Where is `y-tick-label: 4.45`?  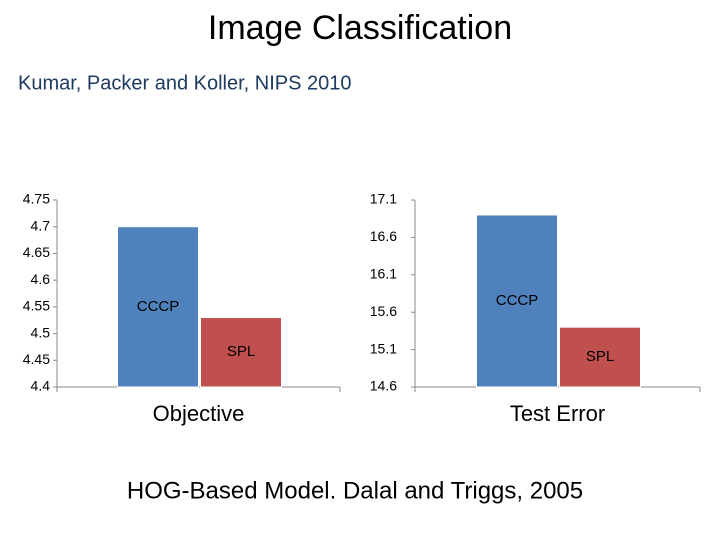 y-tick-label: 4.45 is located at coordinates (36, 359).